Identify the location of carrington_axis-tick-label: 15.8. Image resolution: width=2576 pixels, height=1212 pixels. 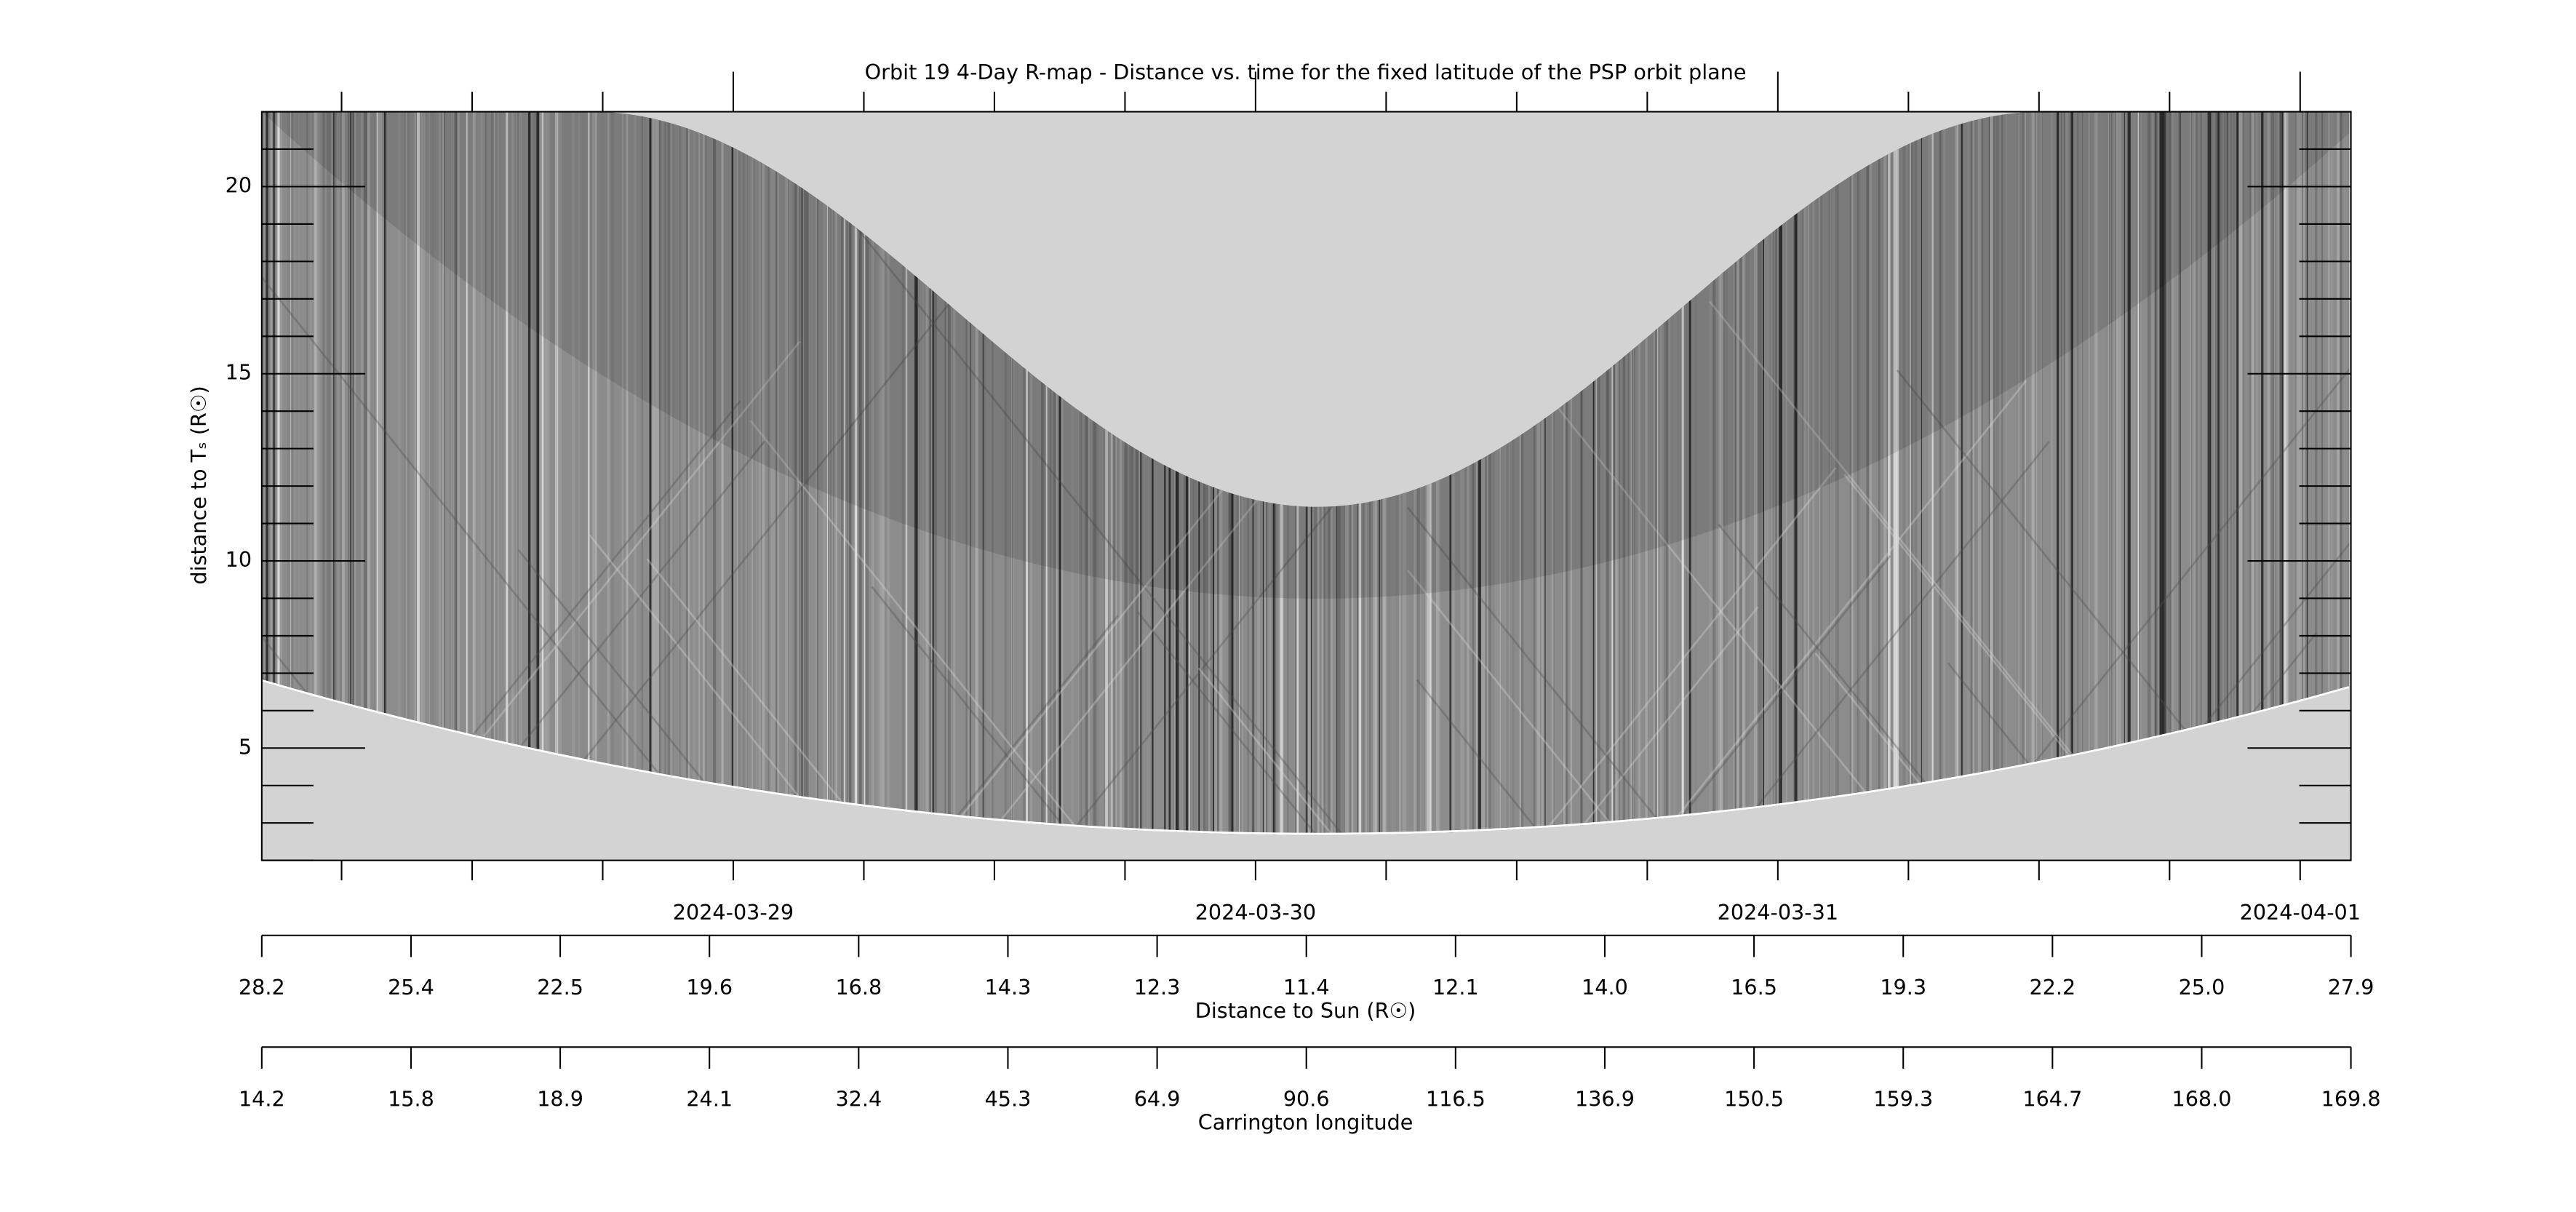
(411, 1099).